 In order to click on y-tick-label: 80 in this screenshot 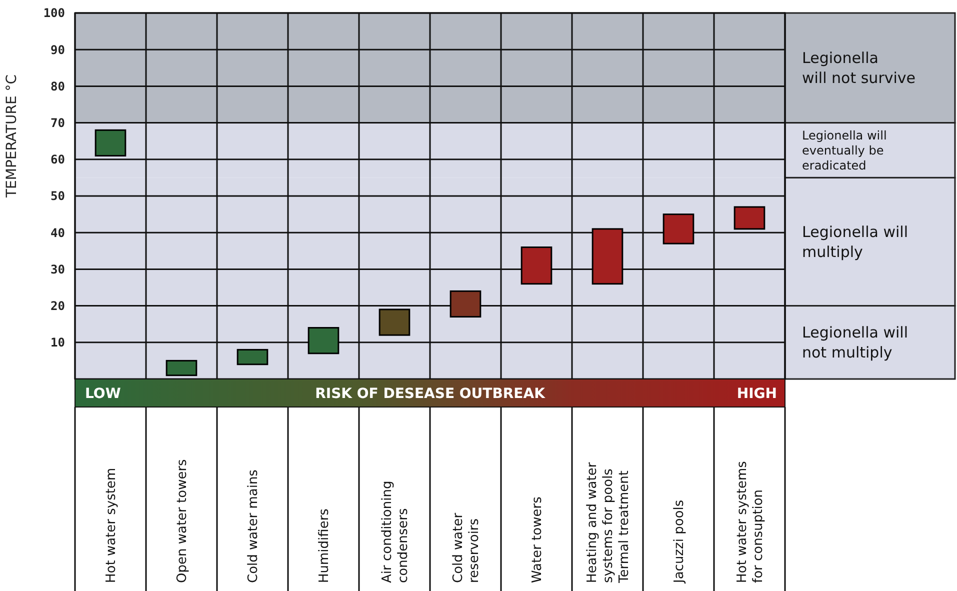, I will do `click(57, 86)`.